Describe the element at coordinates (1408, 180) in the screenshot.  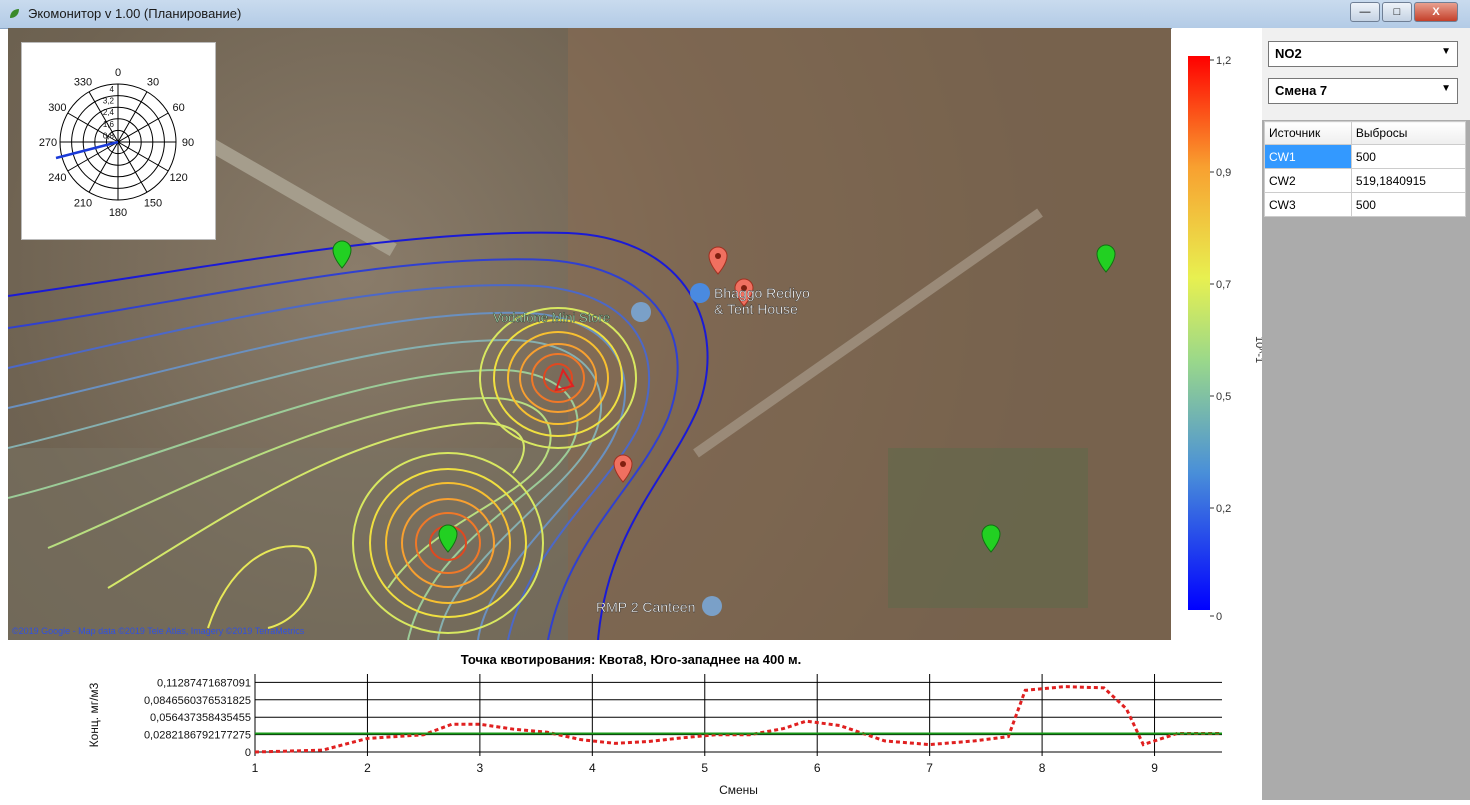
I see `emission-cell: 519,1840915` at that location.